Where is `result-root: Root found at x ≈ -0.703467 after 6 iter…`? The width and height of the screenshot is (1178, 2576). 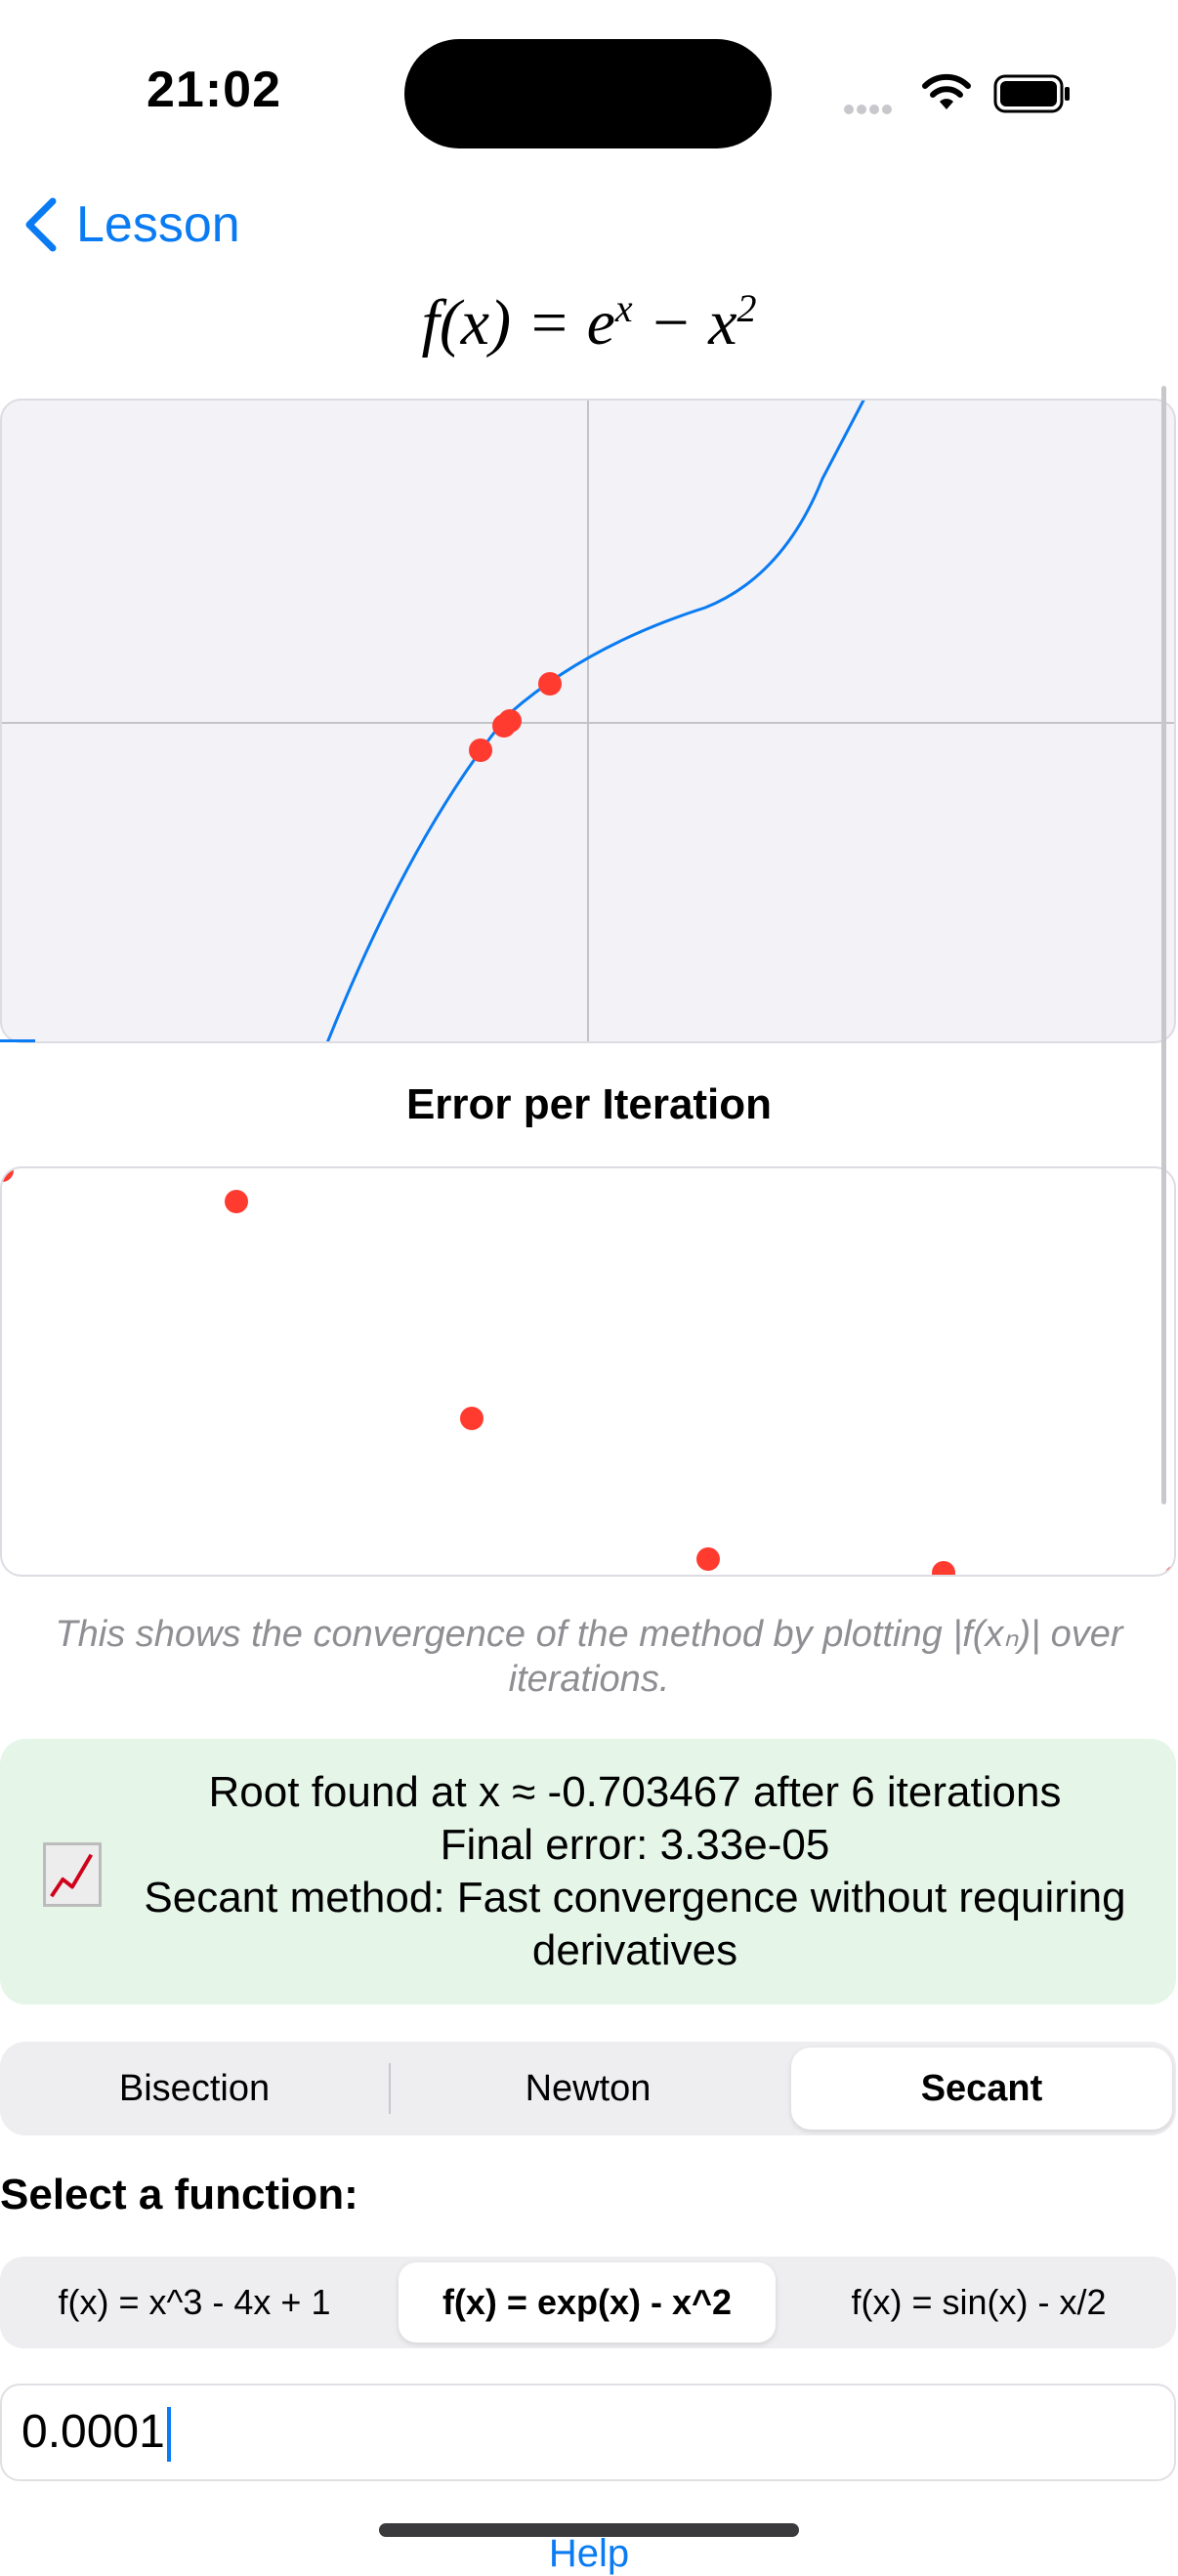
result-root: Root found at x ≈ -0.703467 after 6 iter… is located at coordinates (635, 1792).